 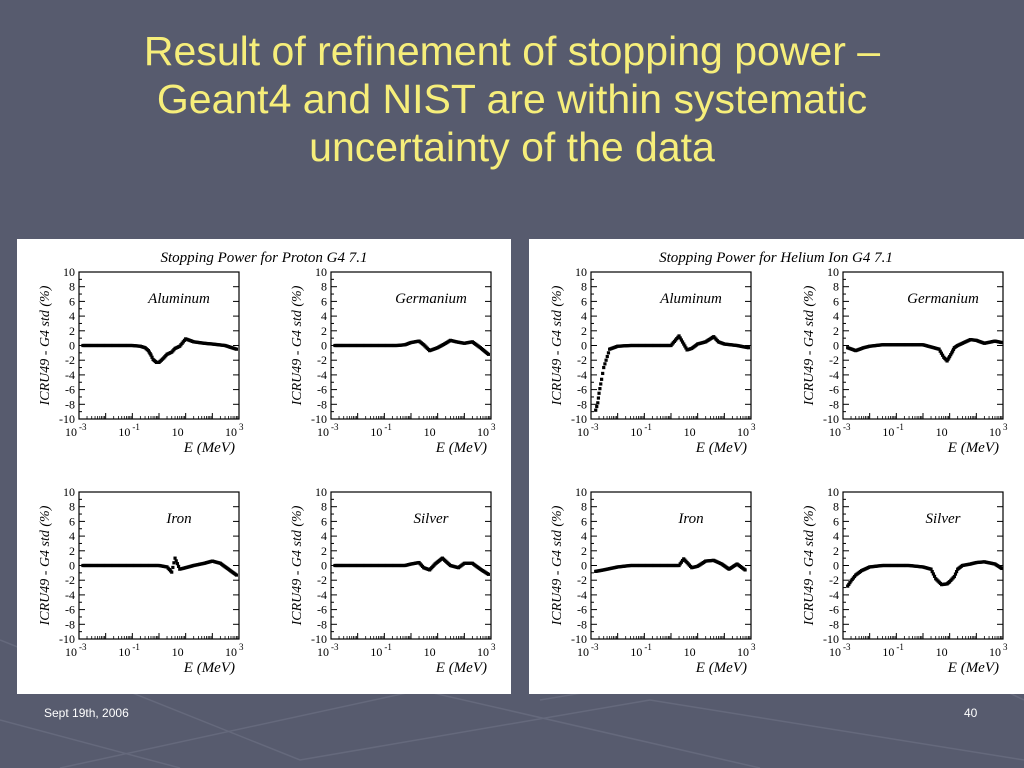 I want to click on subplot-label: Germanium, so click(x=943, y=299).